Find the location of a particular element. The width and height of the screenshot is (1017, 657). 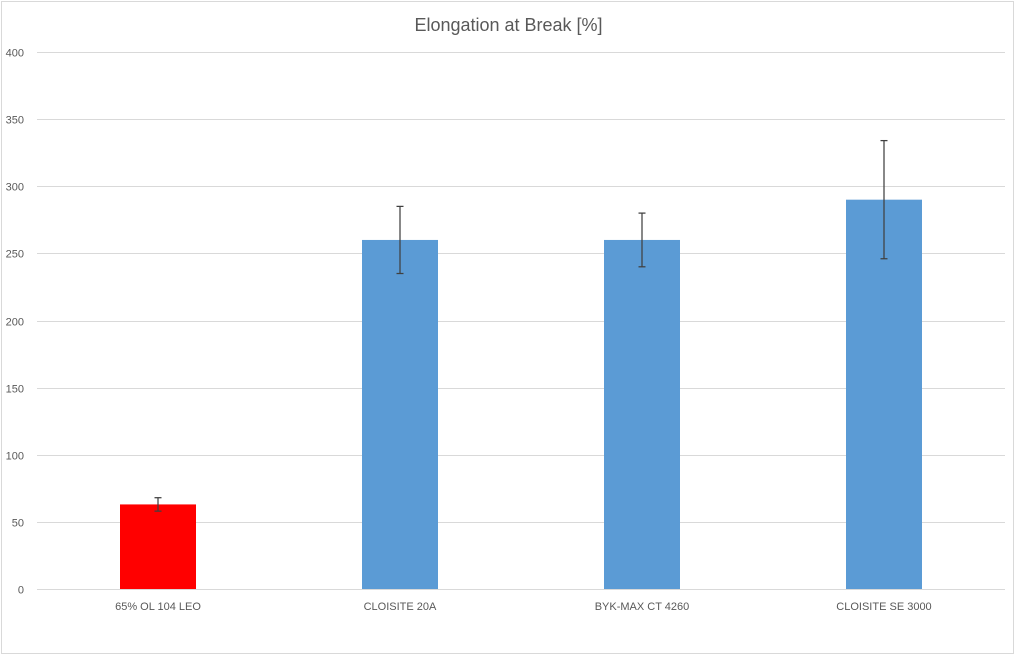

y-tick-label: 400 is located at coordinates (15, 54).